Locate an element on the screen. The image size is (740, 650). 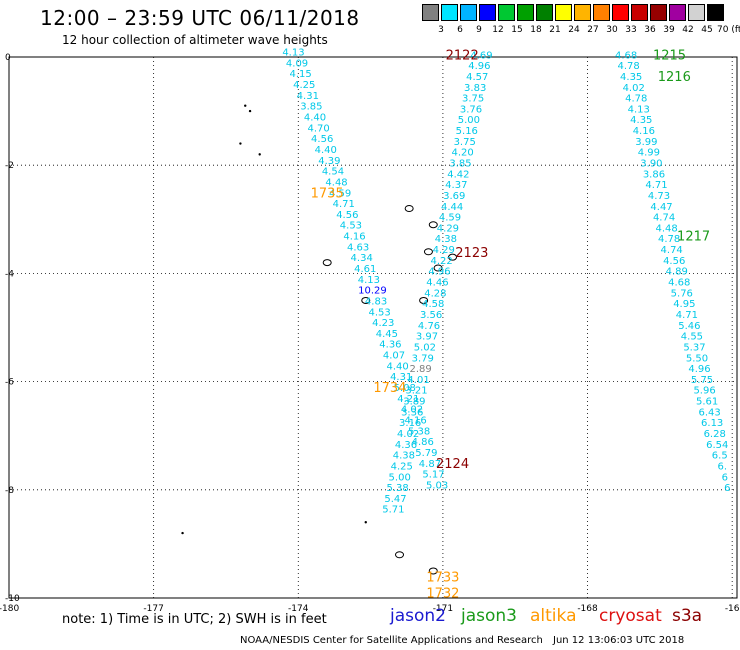
swh-value: 5.16 is located at coordinates (467, 131).